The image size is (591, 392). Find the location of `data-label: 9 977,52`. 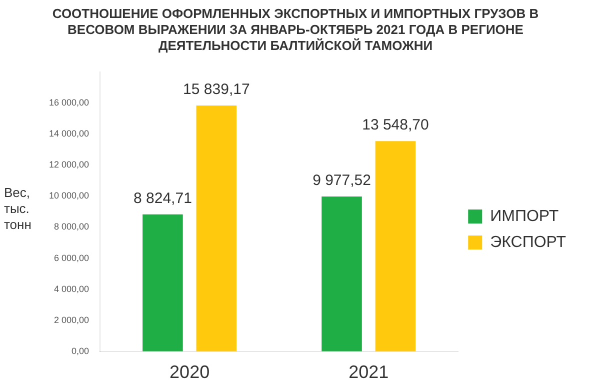

data-label: 9 977,52 is located at coordinates (341, 181).